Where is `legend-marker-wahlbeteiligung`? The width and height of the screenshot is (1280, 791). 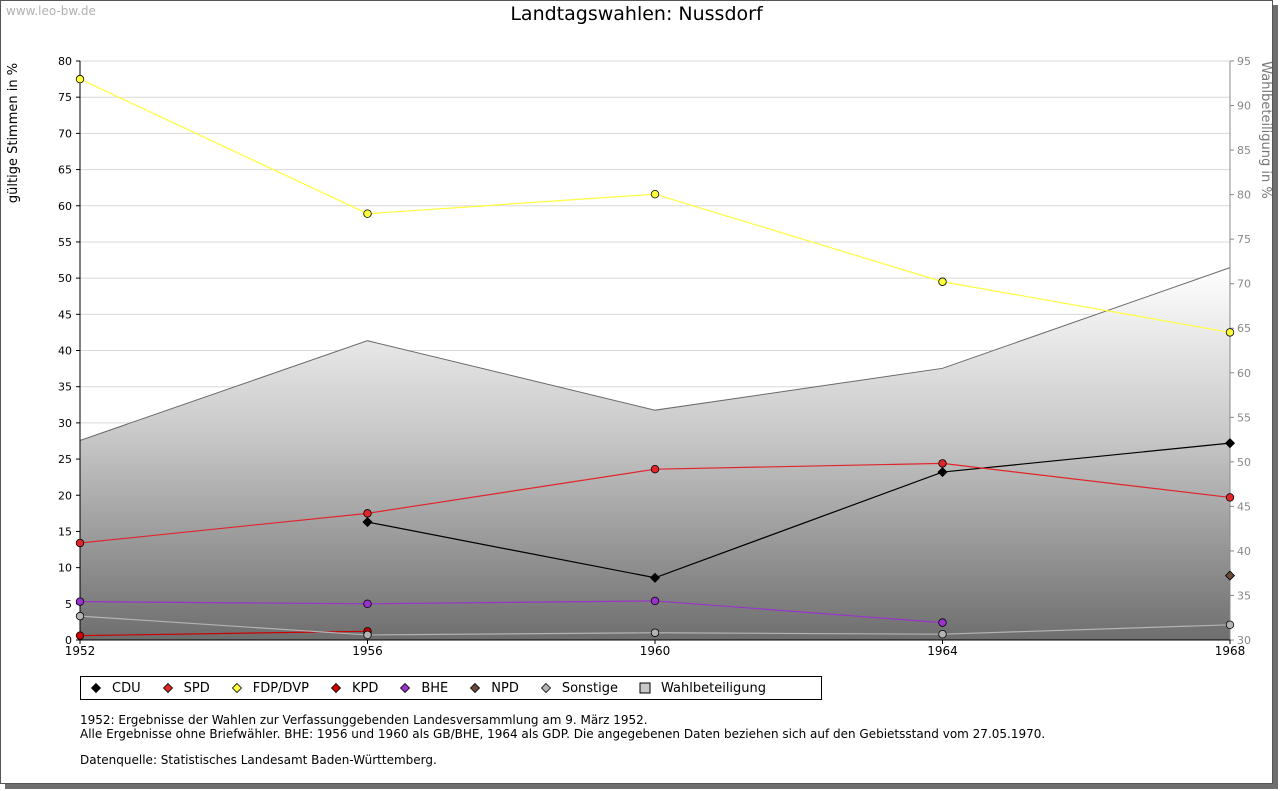
legend-marker-wahlbeteiligung is located at coordinates (645, 688).